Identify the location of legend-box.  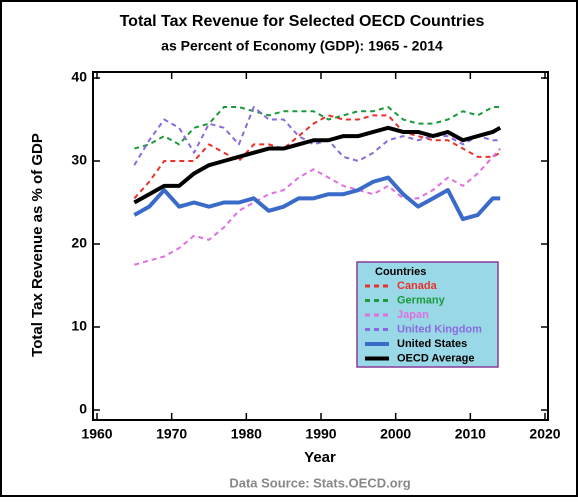
(427, 314).